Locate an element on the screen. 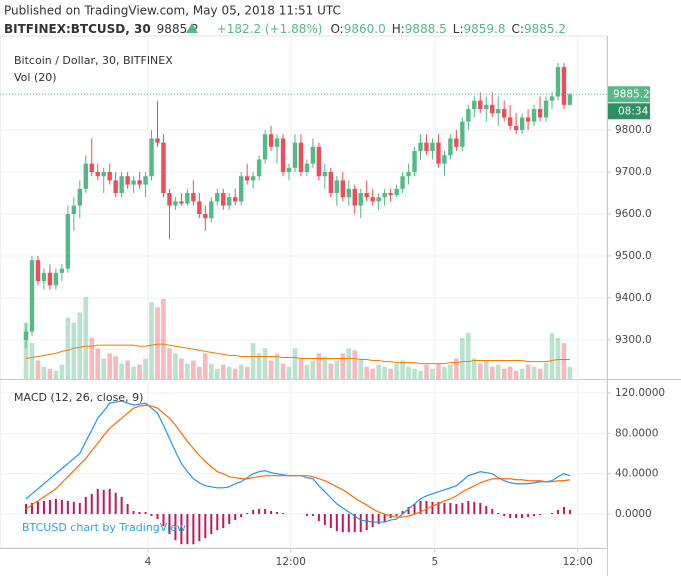  macd-title: MACD (12, 26, close, 9) is located at coordinates (78, 397).